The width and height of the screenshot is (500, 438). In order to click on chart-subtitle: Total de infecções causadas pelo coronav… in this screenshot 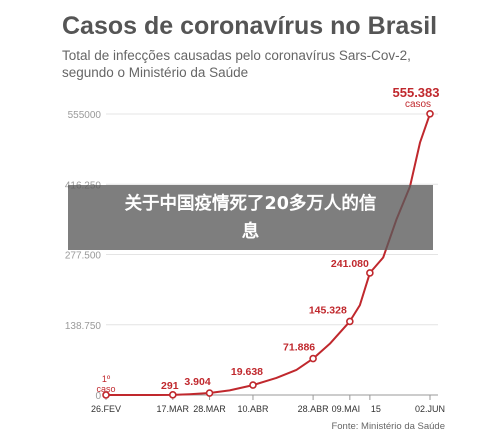, I will do `click(262, 64)`.